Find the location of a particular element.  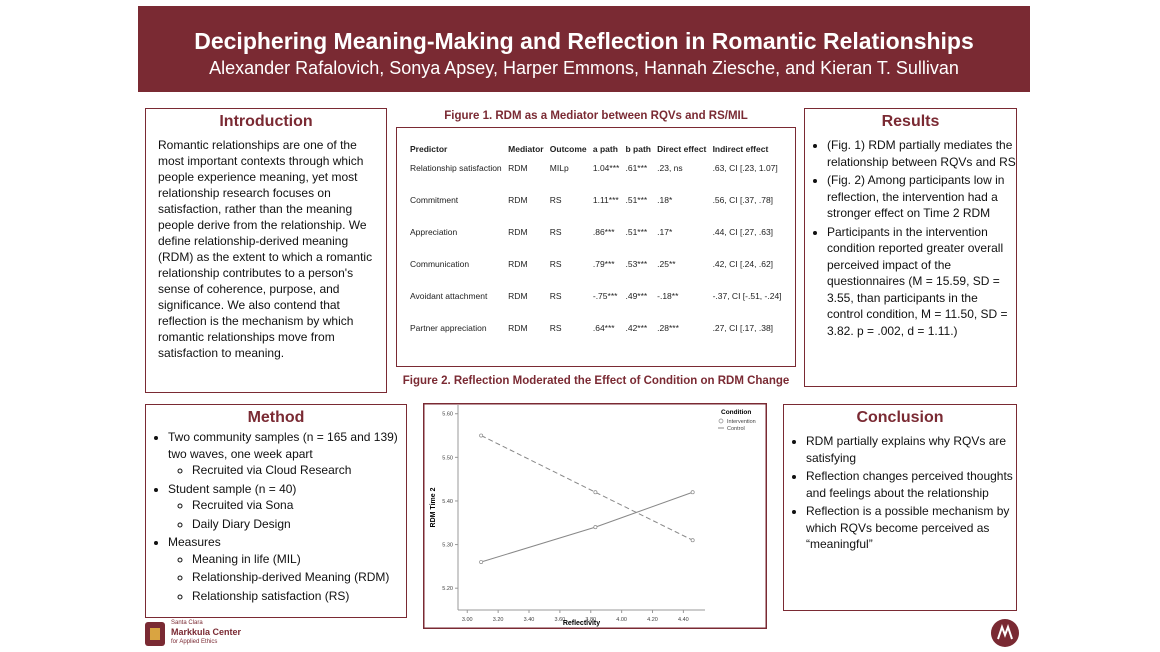

table-cell: .44, CI [.27, .63] is located at coordinates (743, 232).